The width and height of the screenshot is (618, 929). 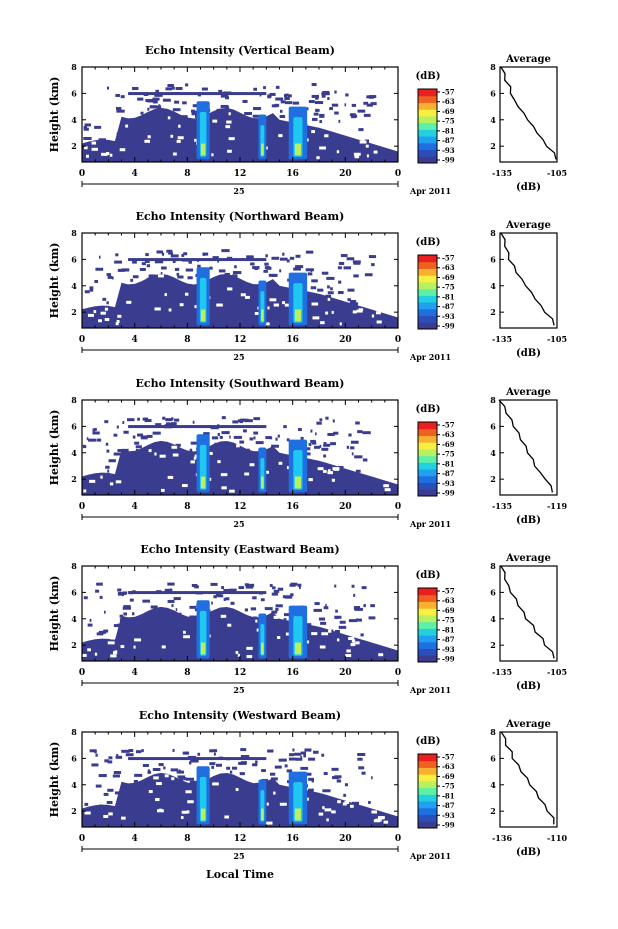 What do you see at coordinates (187, 839) in the screenshot?
I see `x-tick-label: 8` at bounding box center [187, 839].